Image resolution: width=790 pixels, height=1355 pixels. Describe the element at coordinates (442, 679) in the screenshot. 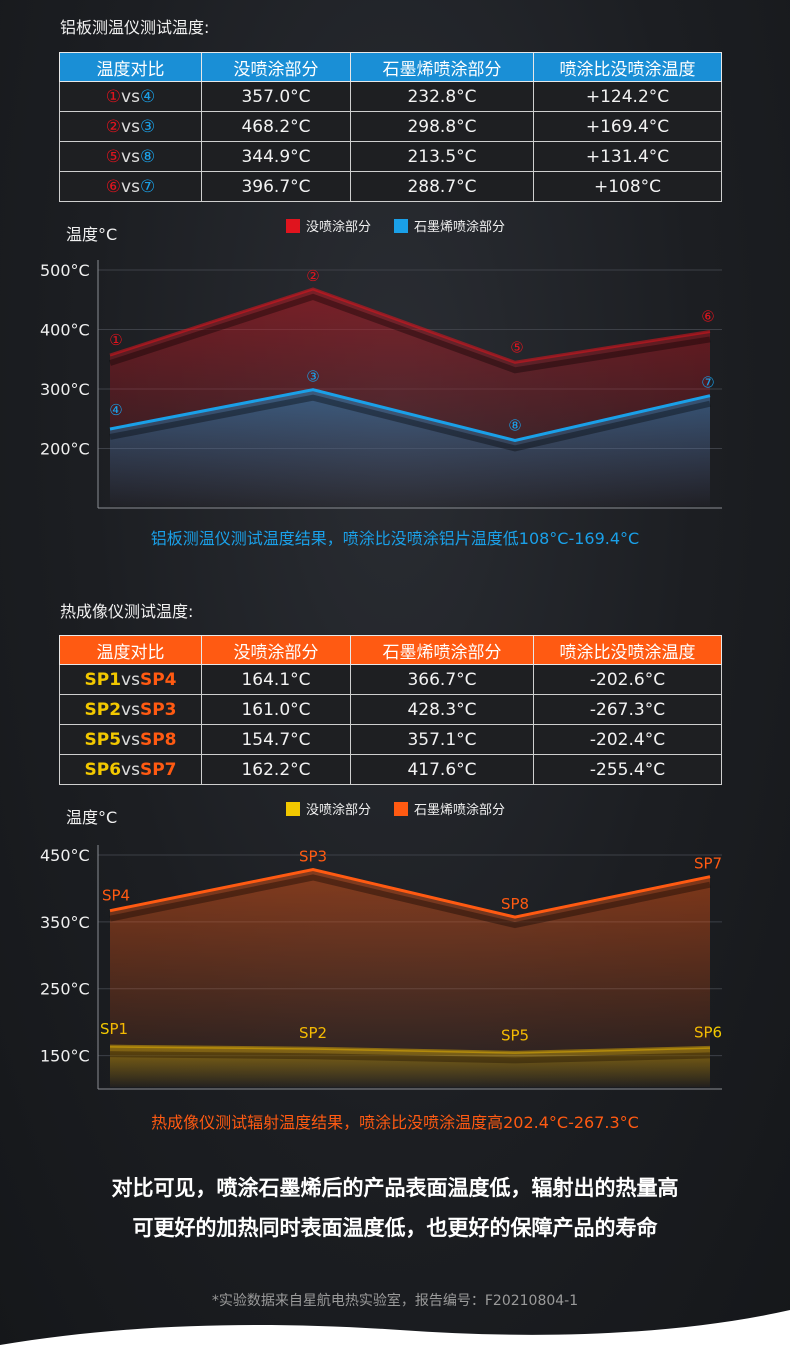

I see `cell-coated: 366.7°C` at that location.